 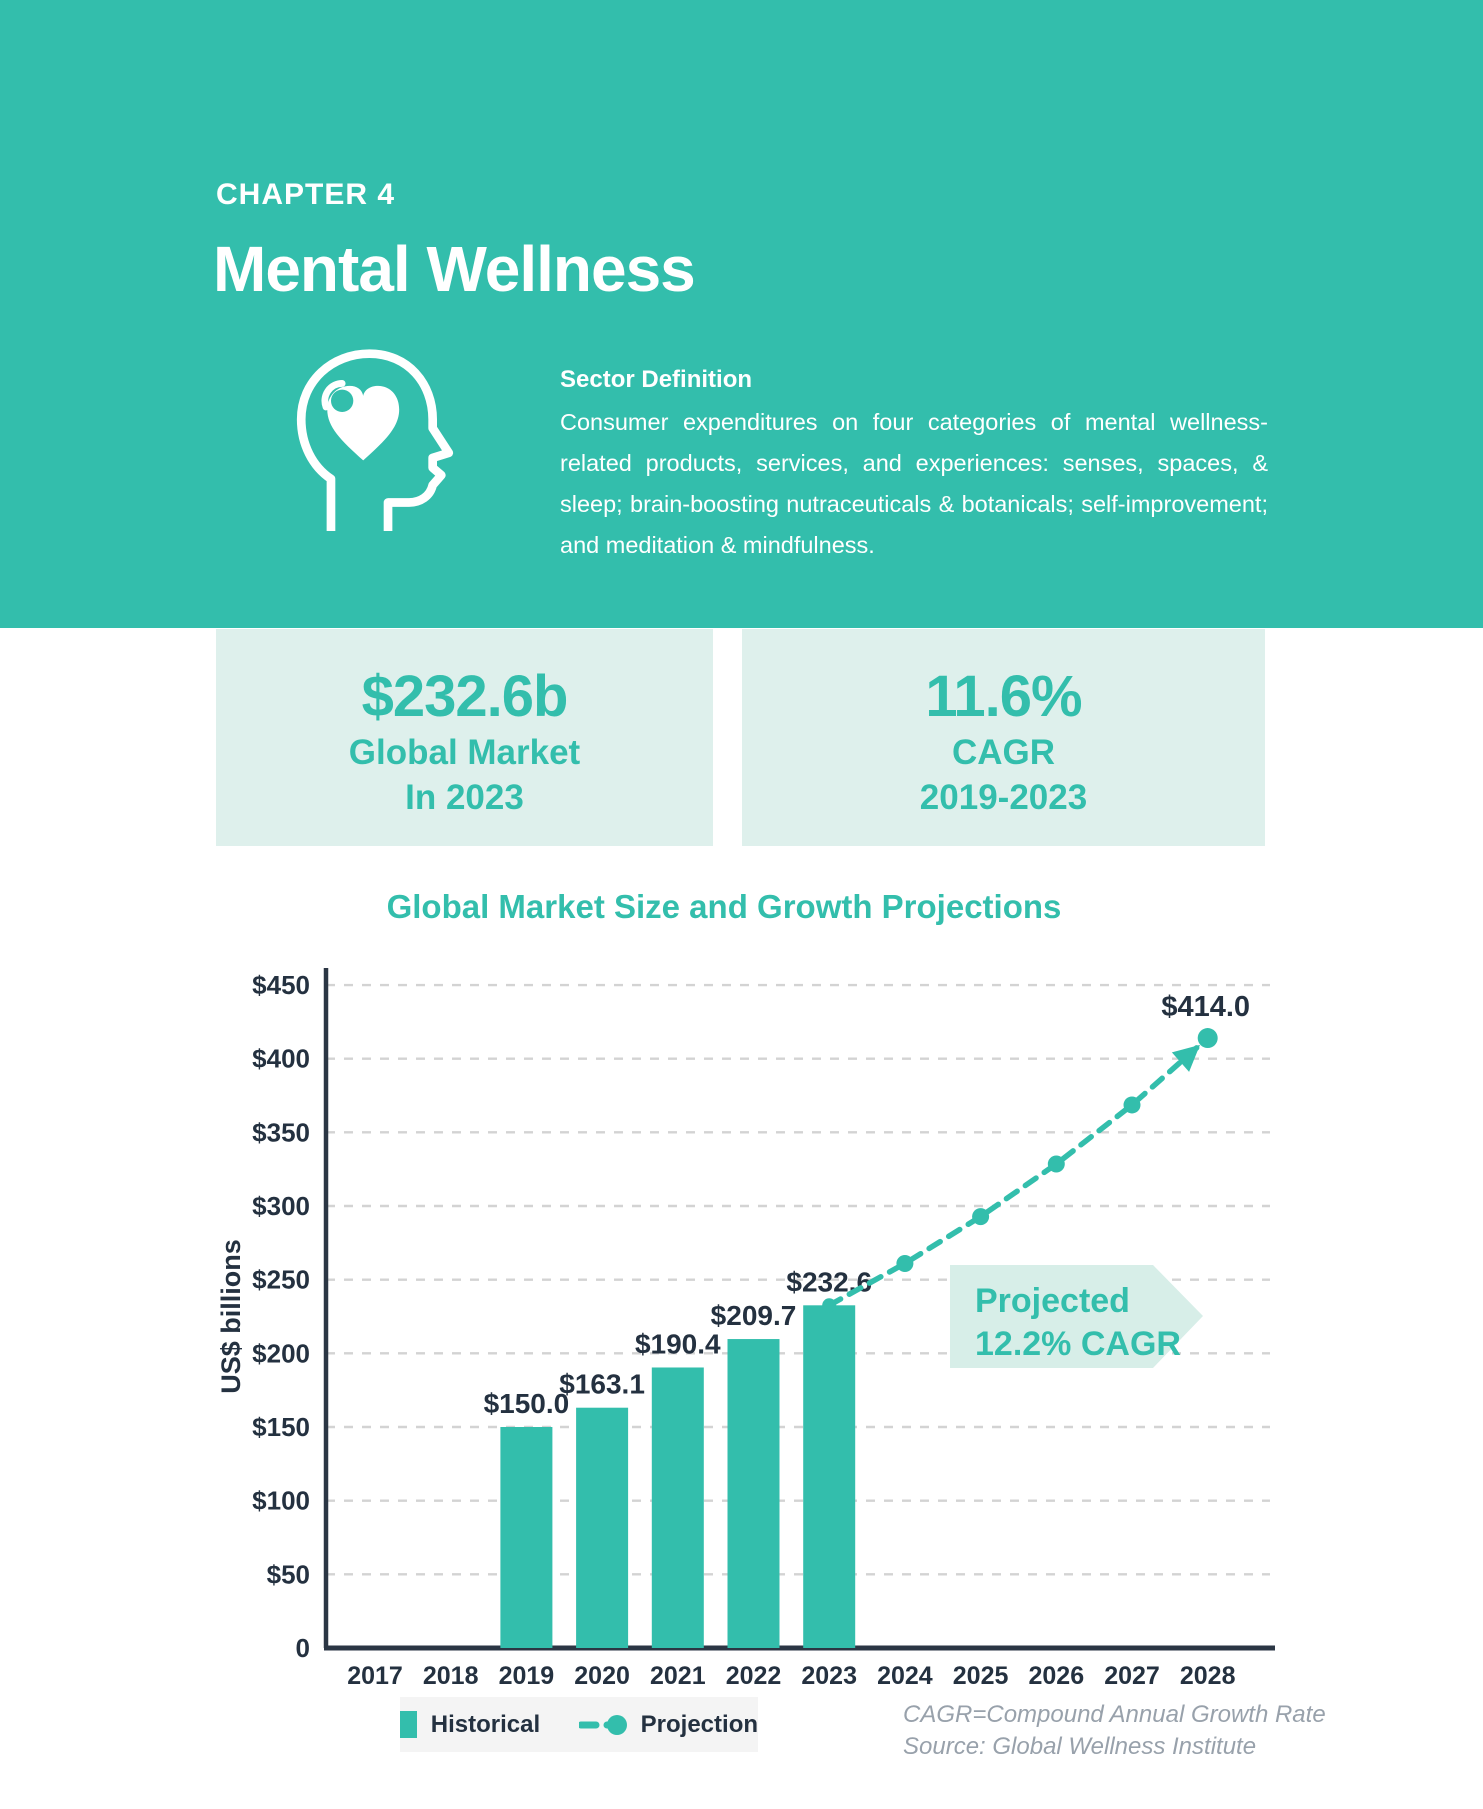 What do you see at coordinates (1205, 1007) in the screenshot?
I see `projection-end-label: $414.0` at bounding box center [1205, 1007].